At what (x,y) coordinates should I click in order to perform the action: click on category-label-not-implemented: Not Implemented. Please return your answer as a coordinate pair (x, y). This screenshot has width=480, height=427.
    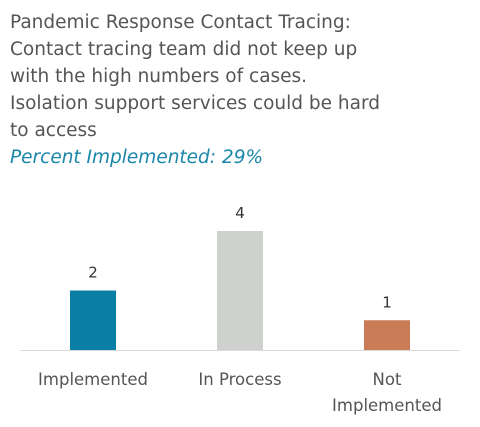
    Looking at the image, I should click on (387, 392).